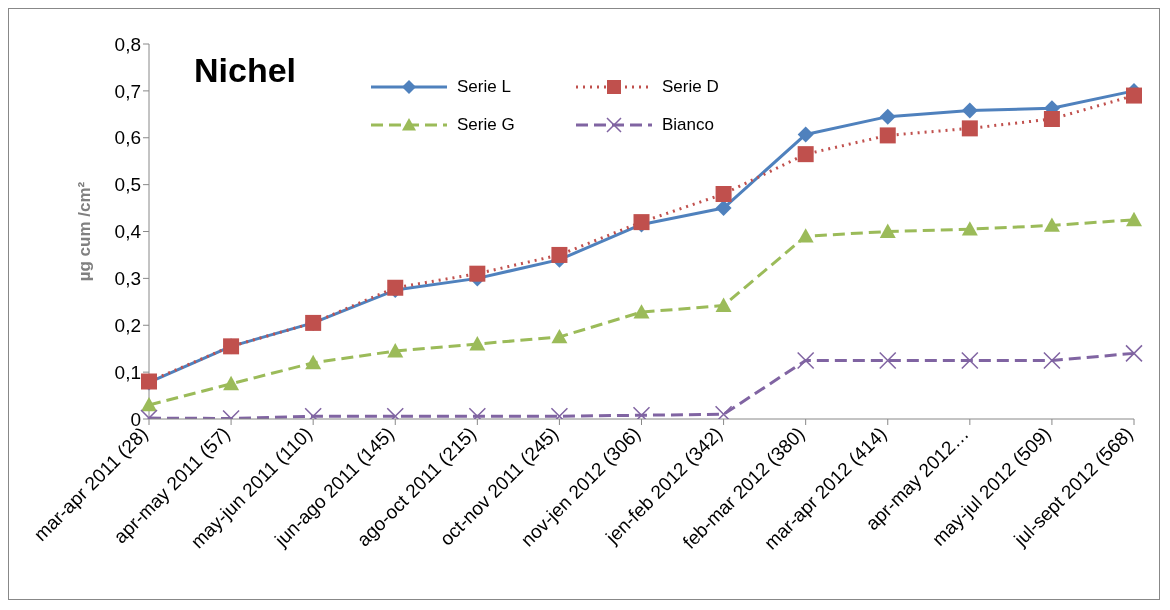 The width and height of the screenshot is (1170, 610). I want to click on y-axis-title: µg cum /cm², so click(85, 231).